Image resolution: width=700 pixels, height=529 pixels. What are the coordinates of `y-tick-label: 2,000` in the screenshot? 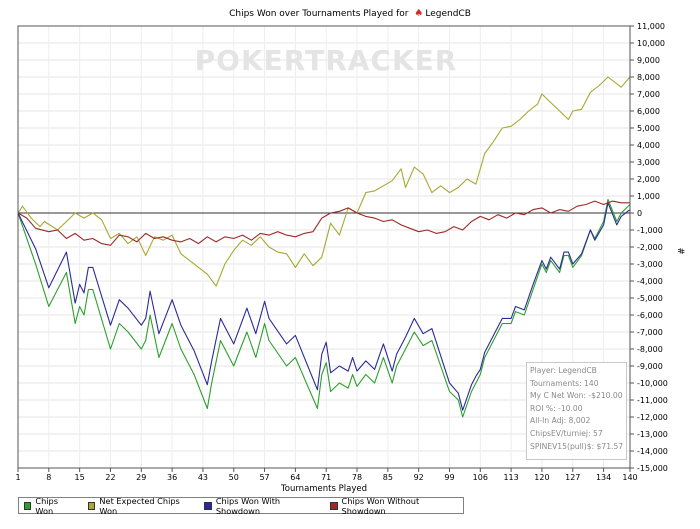 It's located at (648, 179).